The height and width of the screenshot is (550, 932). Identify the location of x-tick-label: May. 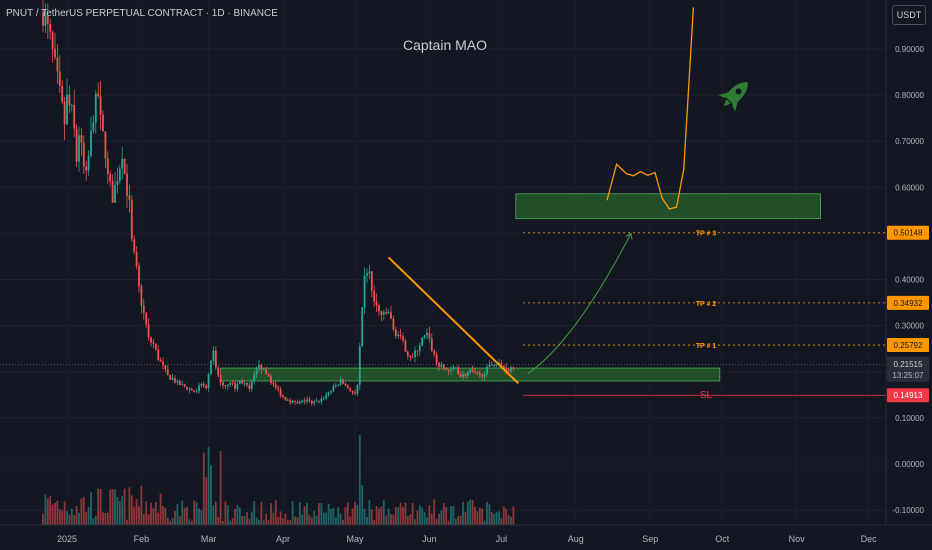
(355, 539).